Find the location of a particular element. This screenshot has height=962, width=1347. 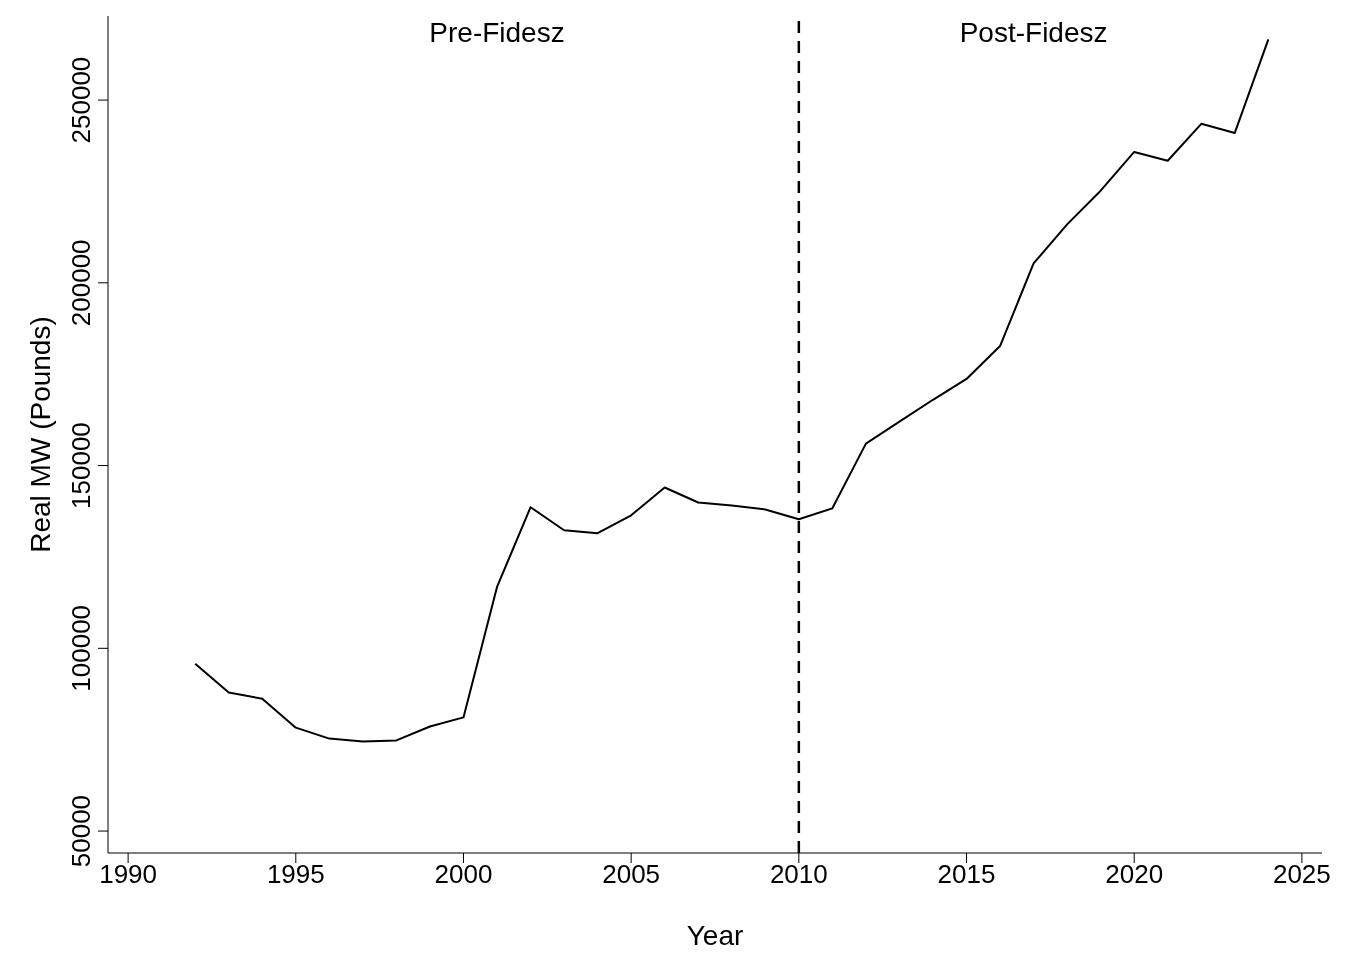

x-tick-label: 2015 is located at coordinates (966, 874).